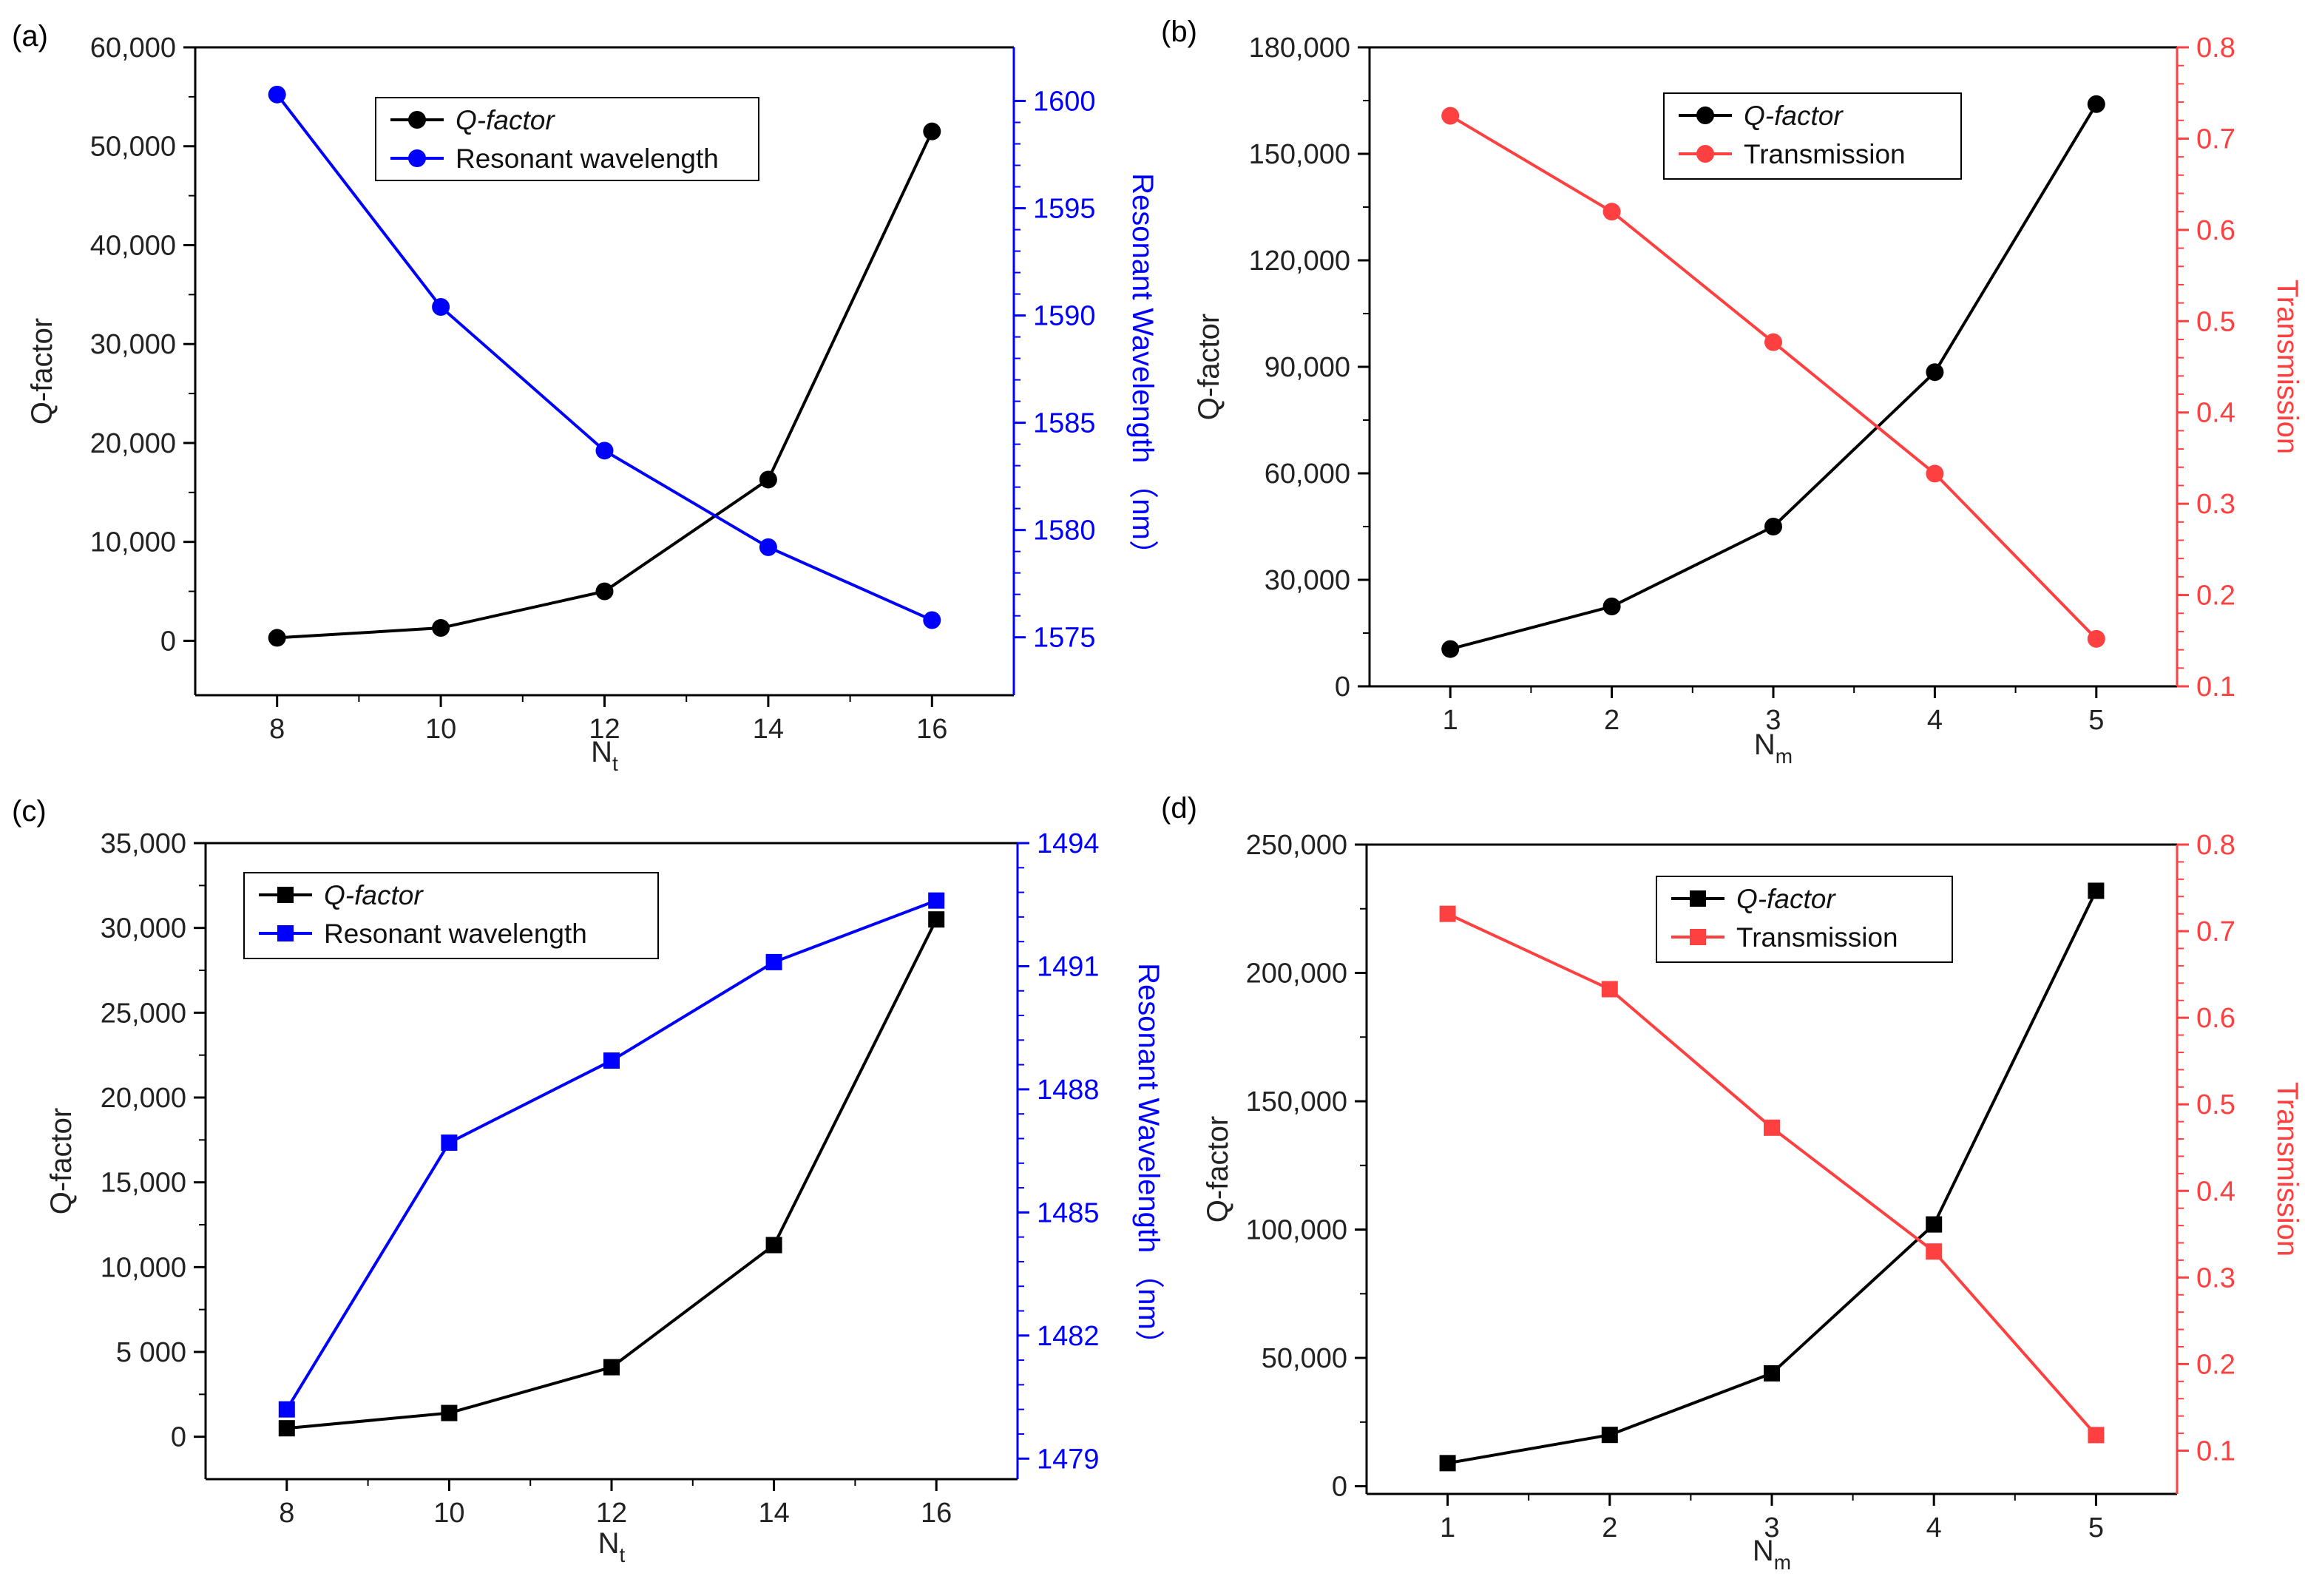 Image resolution: width=2305 pixels, height=1596 pixels. What do you see at coordinates (1143, 318) in the screenshot?
I see `right-axis-title-main: Resonant Wavelength` at bounding box center [1143, 318].